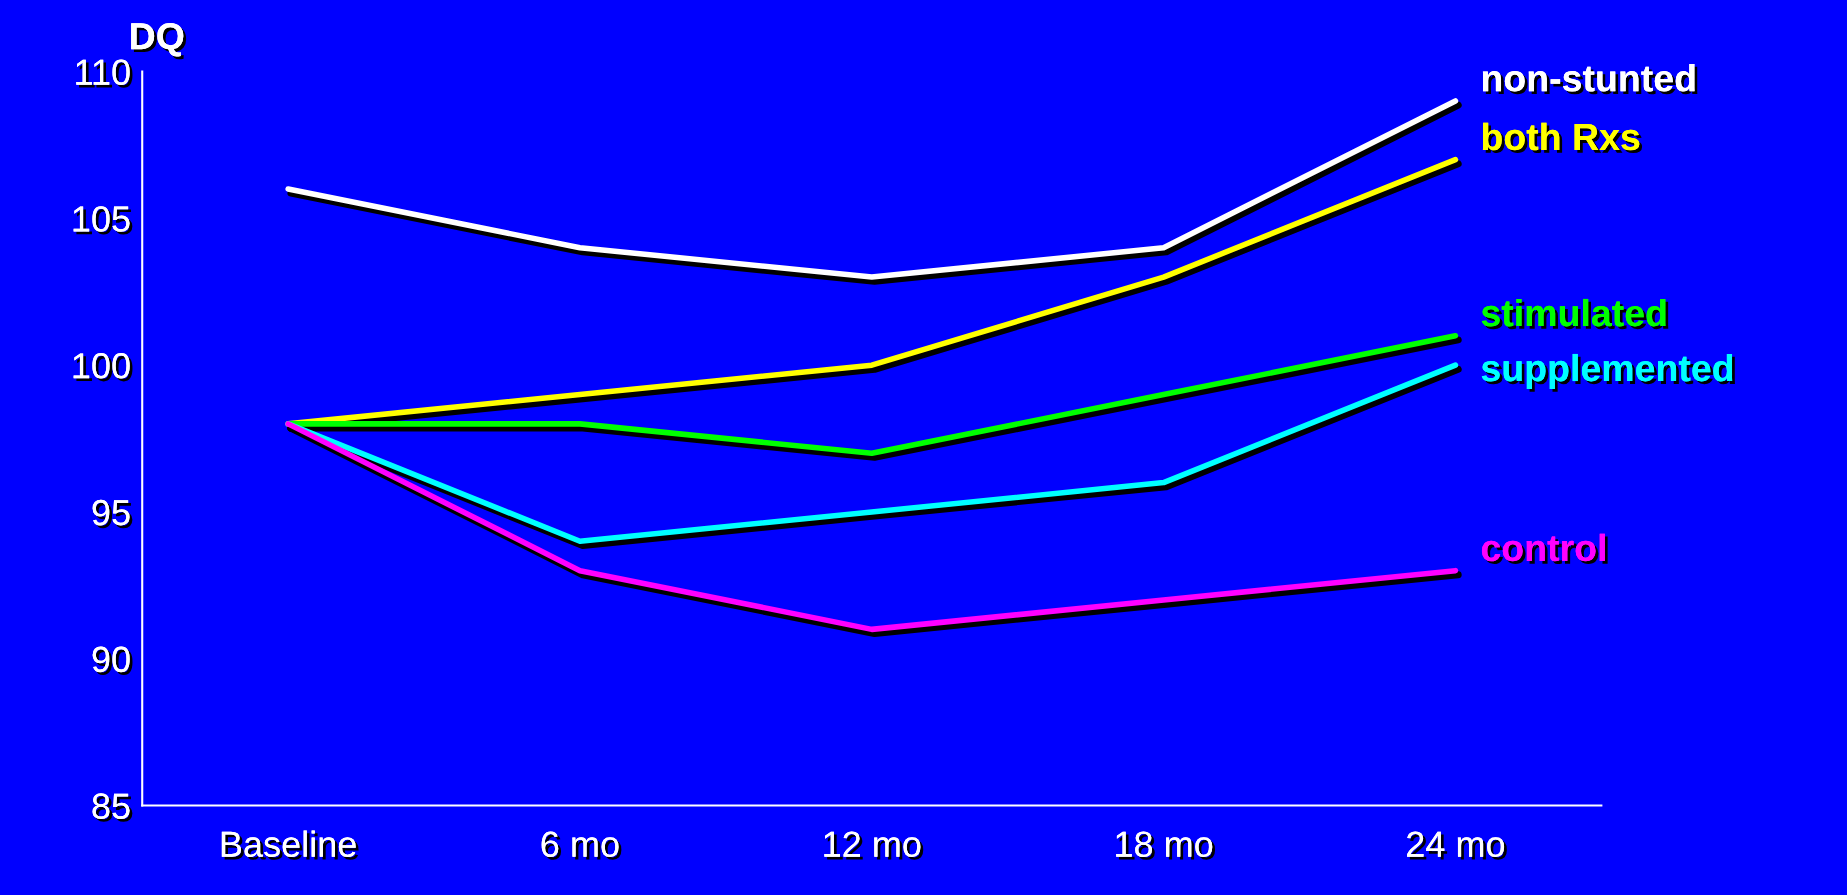 This screenshot has height=895, width=1847. What do you see at coordinates (112, 807) in the screenshot?
I see `y-tick-label: 85` at bounding box center [112, 807].